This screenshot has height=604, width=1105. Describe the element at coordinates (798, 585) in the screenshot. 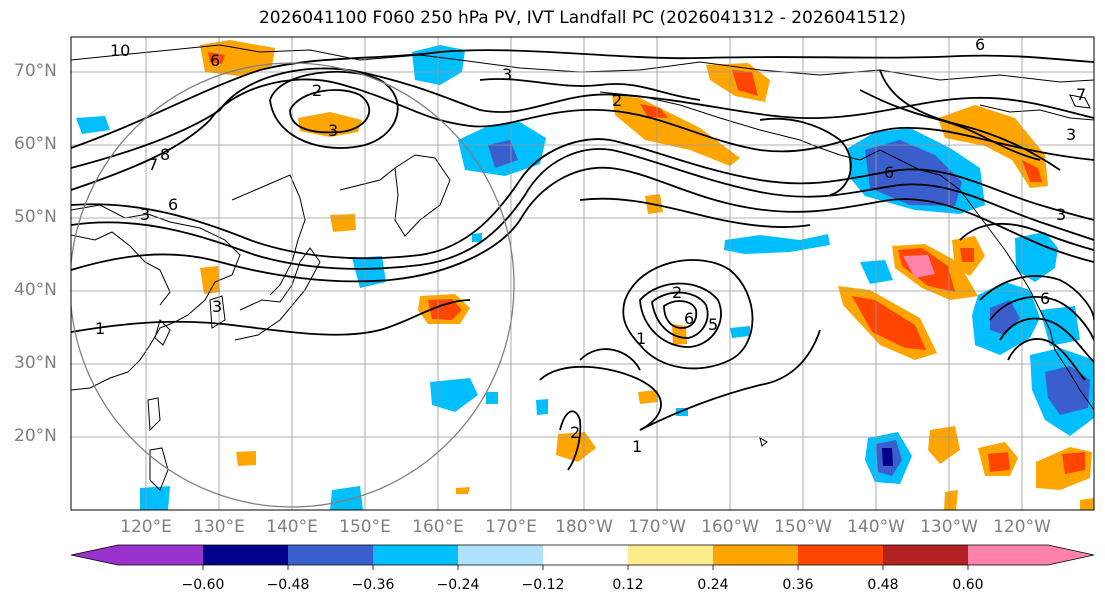

I see `colorbar-tick: 0.36` at that location.